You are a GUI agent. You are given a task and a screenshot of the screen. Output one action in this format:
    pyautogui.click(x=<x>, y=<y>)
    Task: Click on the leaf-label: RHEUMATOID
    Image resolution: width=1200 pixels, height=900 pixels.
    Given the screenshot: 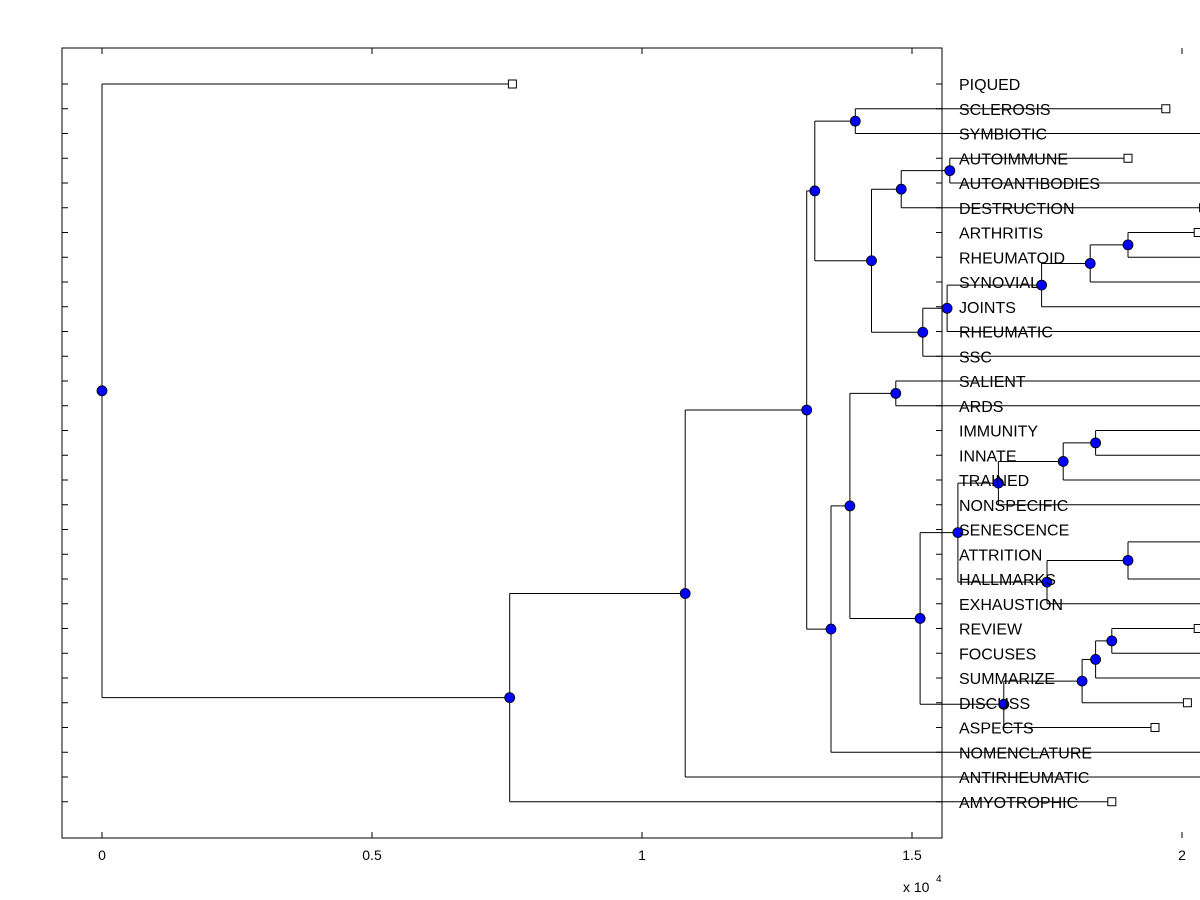 What is the action you would take?
    pyautogui.click(x=1012, y=258)
    